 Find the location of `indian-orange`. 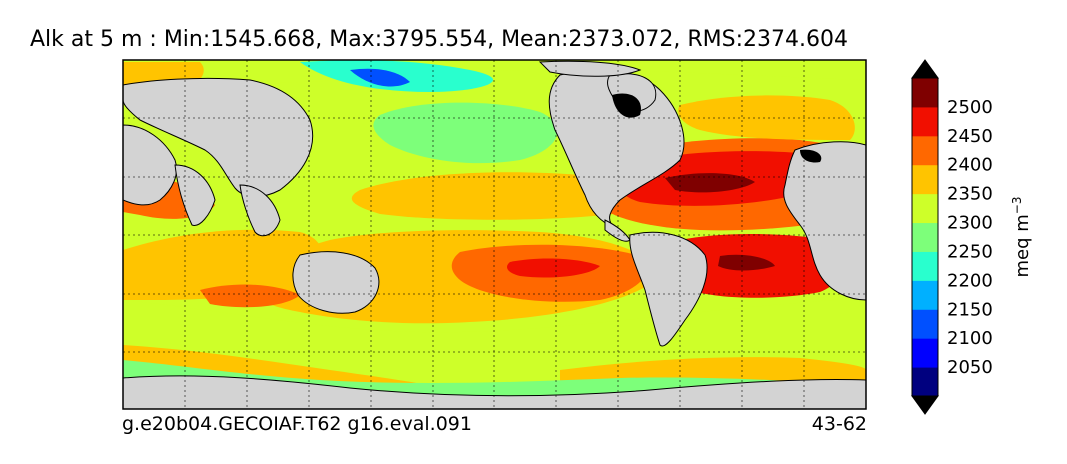

indian-orange is located at coordinates (223, 264).